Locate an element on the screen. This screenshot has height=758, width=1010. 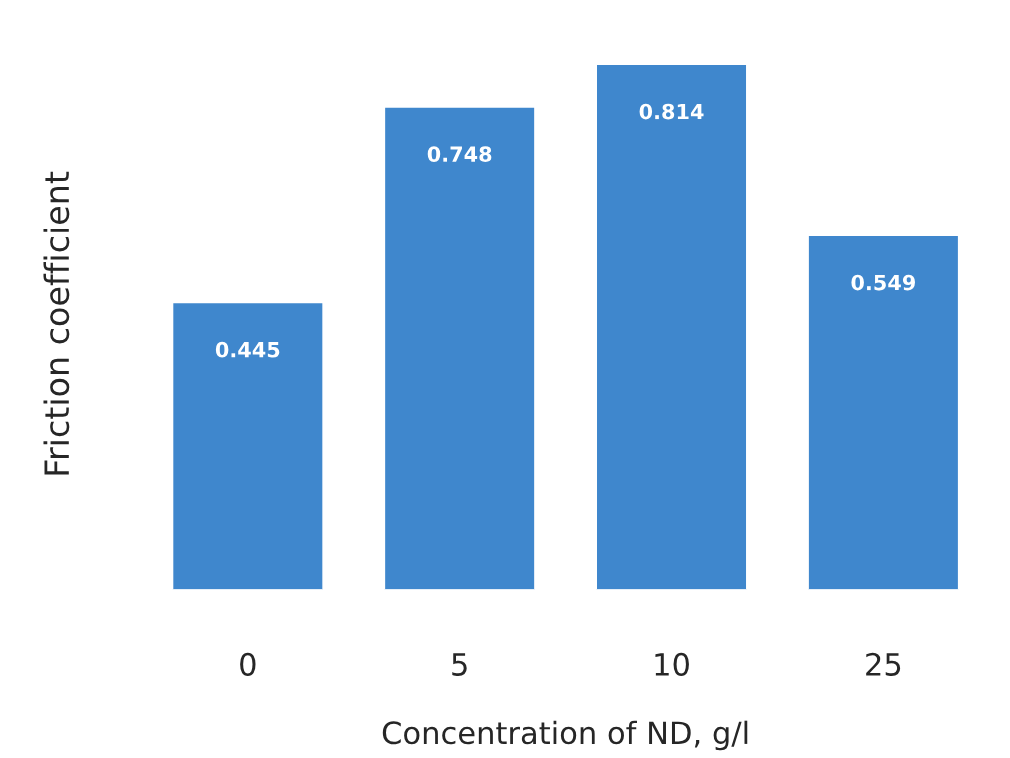
x-tick-label: 25 is located at coordinates (883, 664).